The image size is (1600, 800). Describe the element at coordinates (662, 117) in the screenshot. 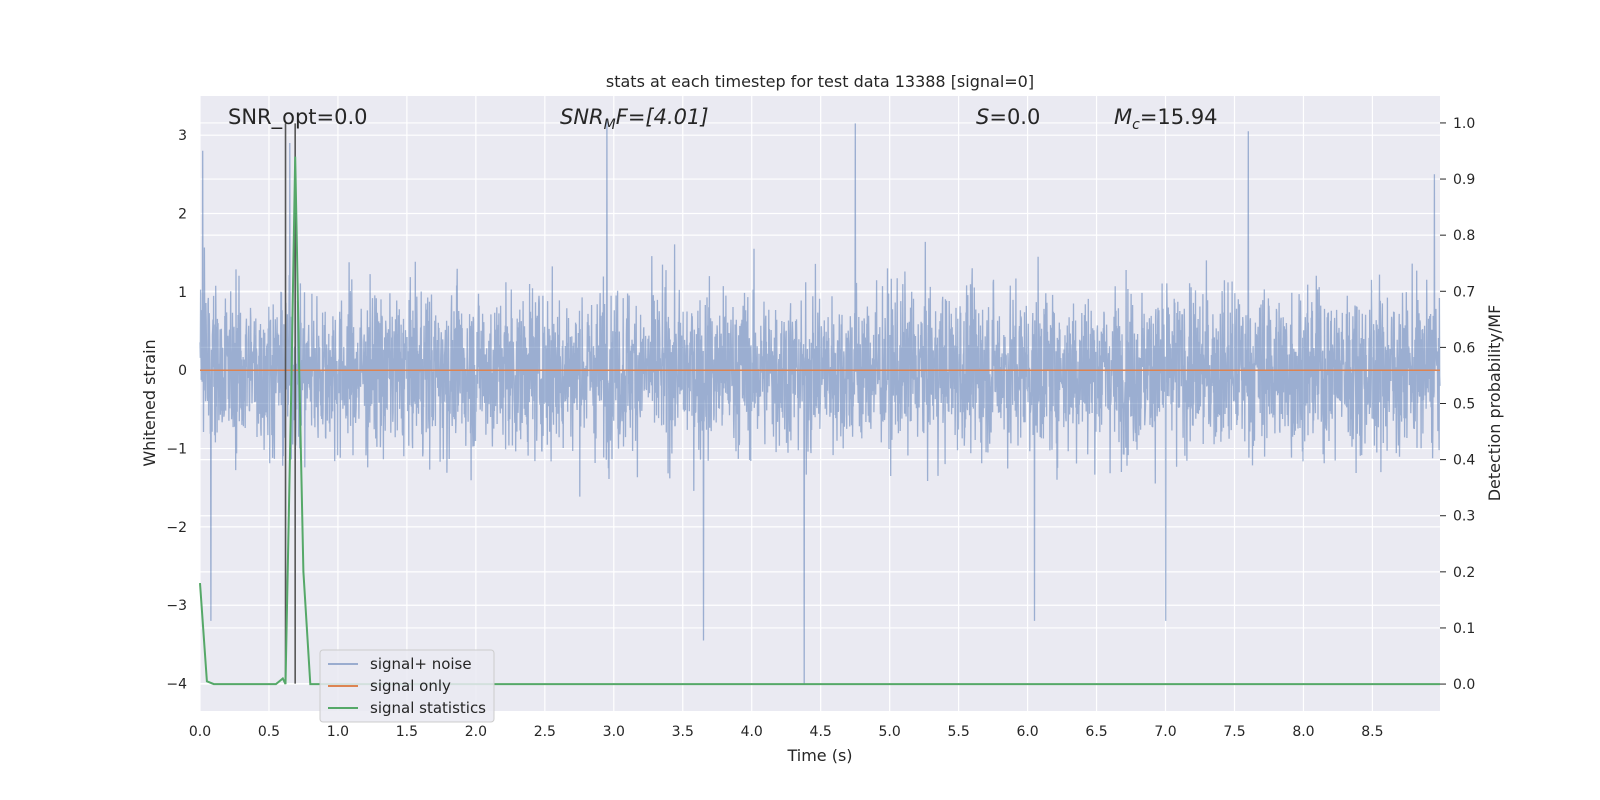

I see `snr-mf-tail: F=[4.01]` at that location.